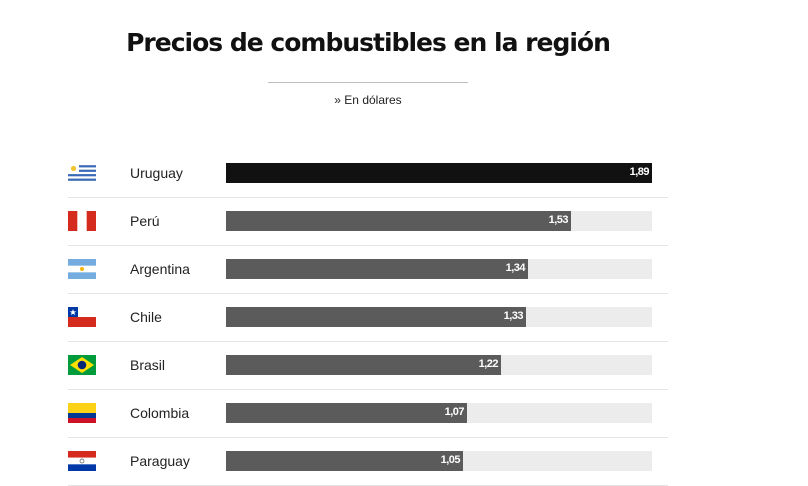 The width and height of the screenshot is (808, 486). I want to click on bar-chile: 1,33, so click(376, 317).